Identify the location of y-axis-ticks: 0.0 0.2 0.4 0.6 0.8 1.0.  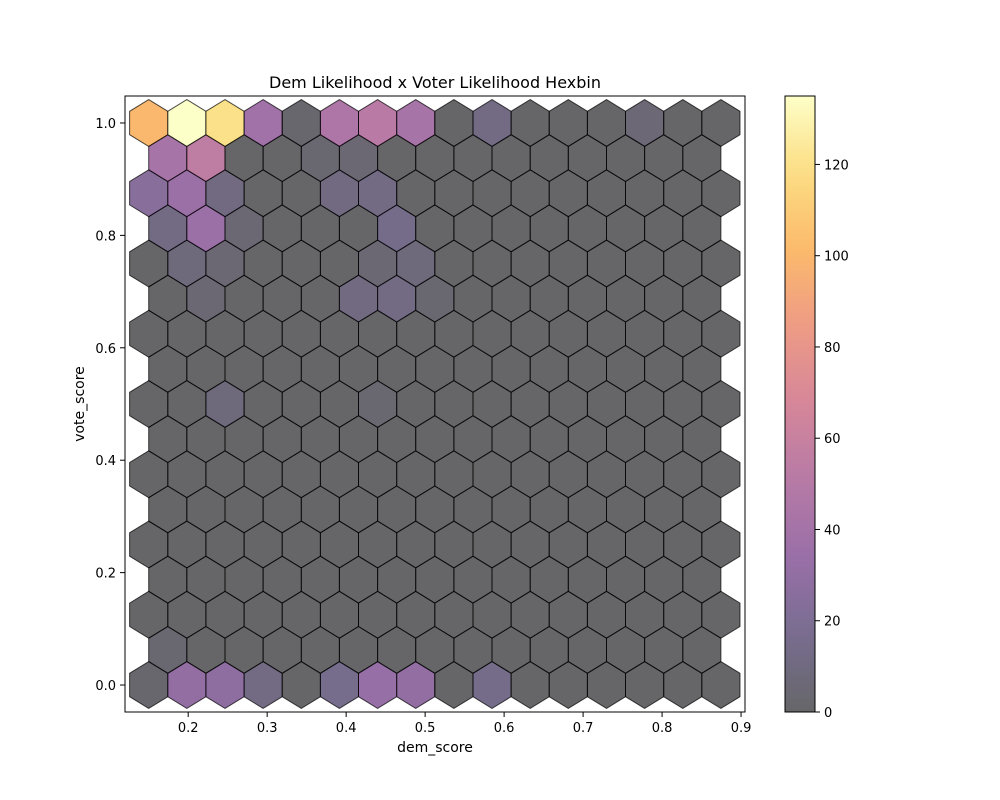
(110, 405).